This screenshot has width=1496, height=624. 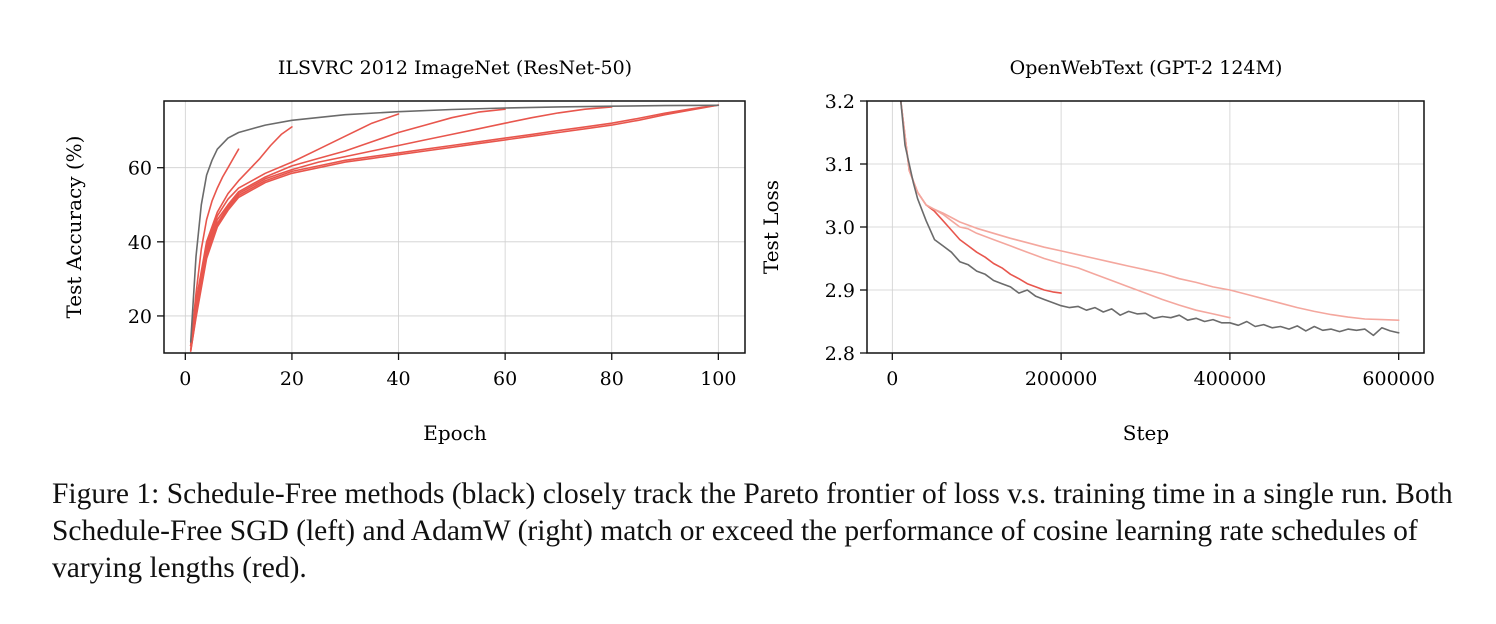 What do you see at coordinates (292, 379) in the screenshot?
I see `x-tick-label: 20` at bounding box center [292, 379].